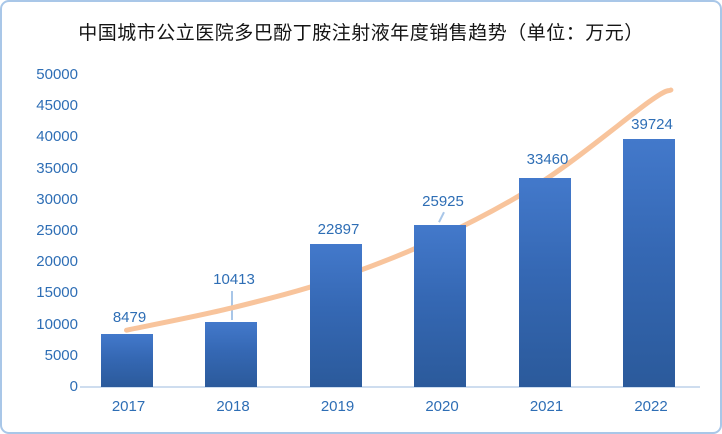  What do you see at coordinates (443, 202) in the screenshot?
I see `data-label-2020: 25925` at bounding box center [443, 202].